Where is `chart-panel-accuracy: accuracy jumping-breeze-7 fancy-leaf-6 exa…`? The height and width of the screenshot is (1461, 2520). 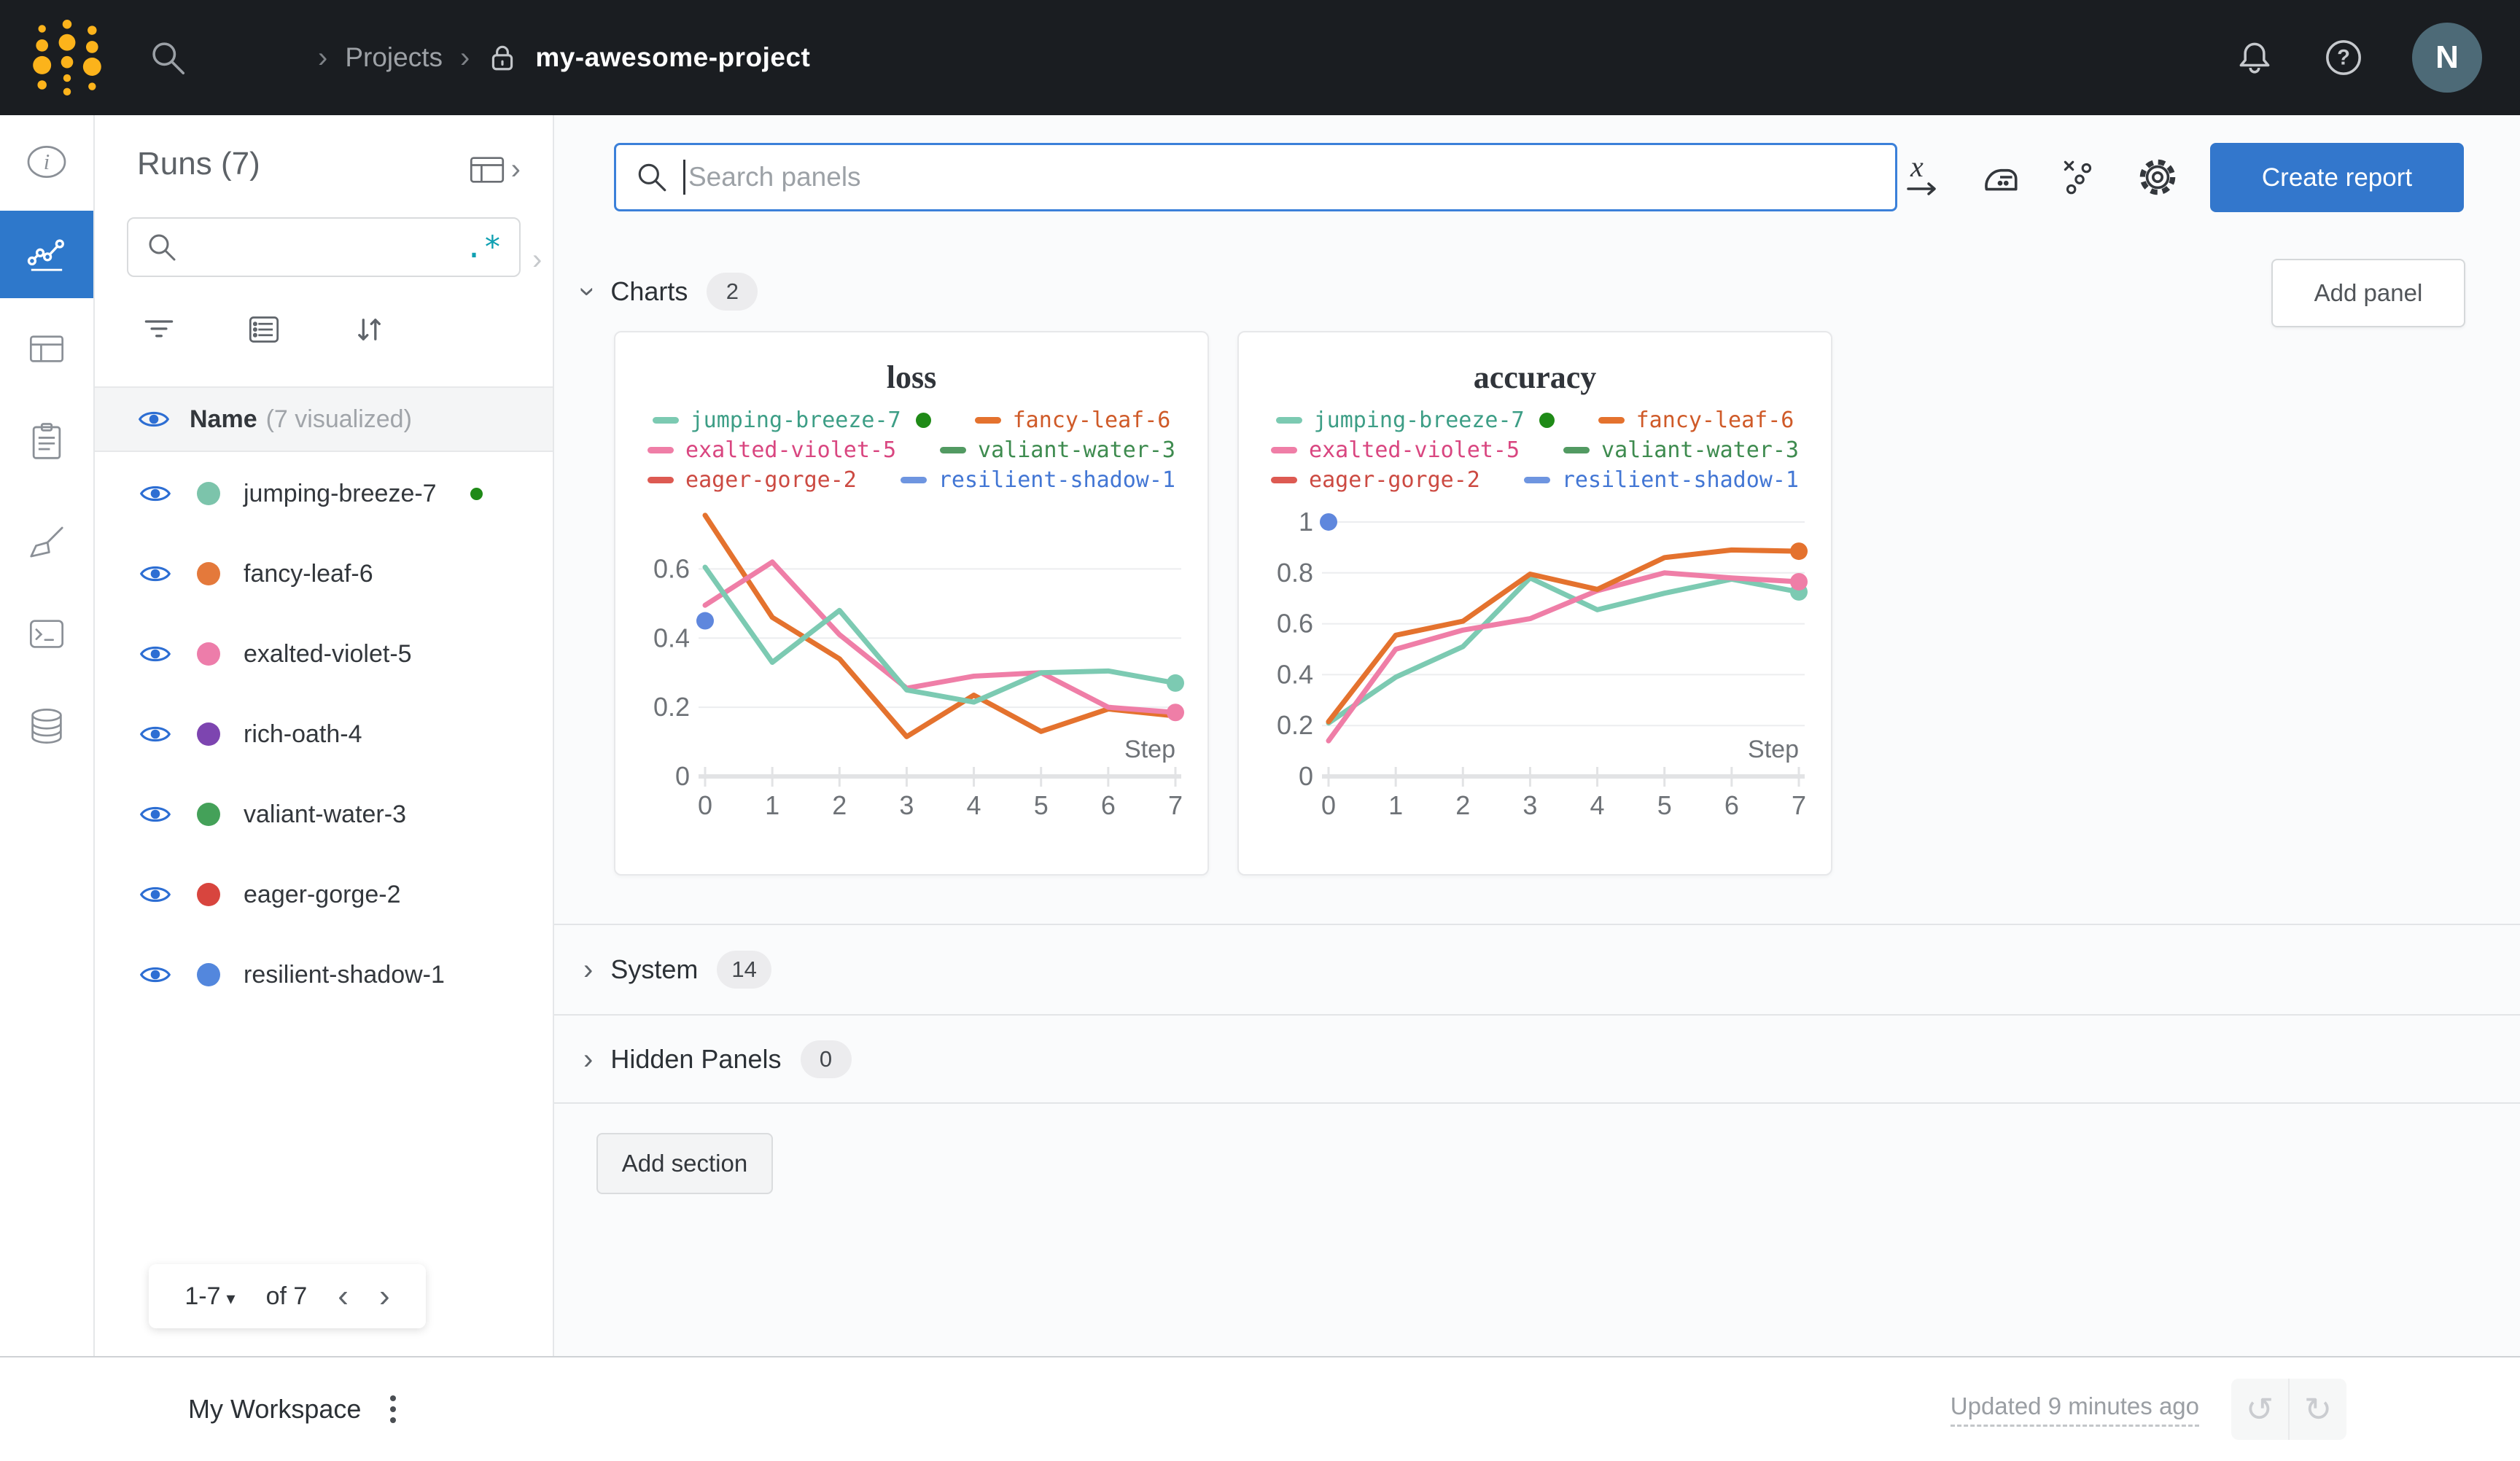
chart-panel-accuracy: accuracy jumping-breeze-7 fancy-leaf-6 exa… is located at coordinates (1534, 603).